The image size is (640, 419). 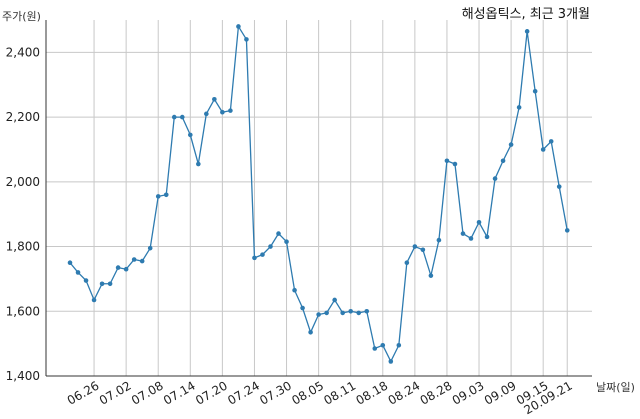 I want to click on x-tick-label: 09.09, so click(x=500, y=392).